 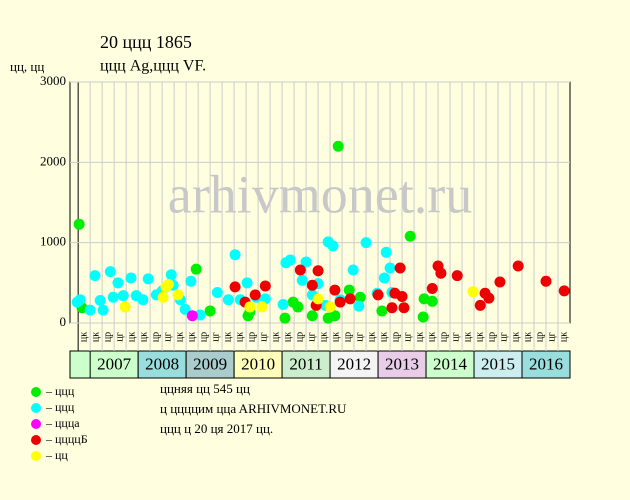 What do you see at coordinates (305, 363) in the screenshot?
I see `year-label: 2011` at bounding box center [305, 363].